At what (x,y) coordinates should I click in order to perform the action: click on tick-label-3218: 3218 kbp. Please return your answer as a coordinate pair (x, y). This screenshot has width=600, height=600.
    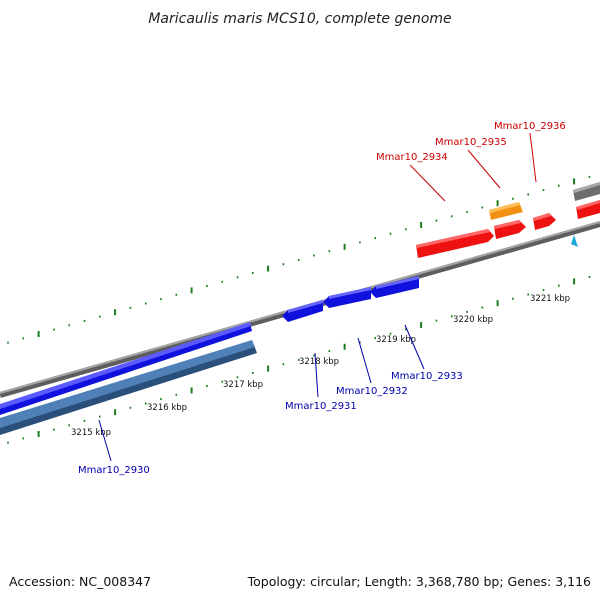
    Looking at the image, I should click on (319, 362).